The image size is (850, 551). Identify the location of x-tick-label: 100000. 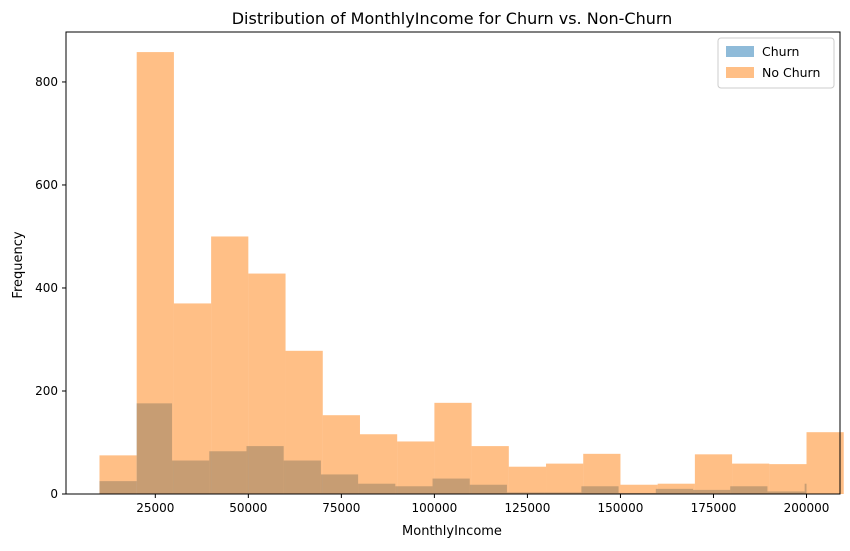
(434, 508).